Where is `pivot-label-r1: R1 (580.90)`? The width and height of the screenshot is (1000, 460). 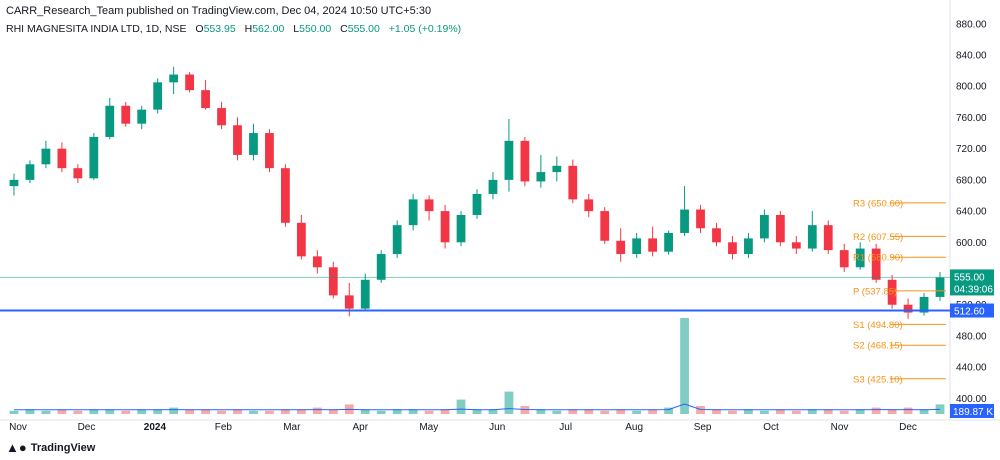
pivot-label-r1: R1 (580.90) is located at coordinates (878, 258).